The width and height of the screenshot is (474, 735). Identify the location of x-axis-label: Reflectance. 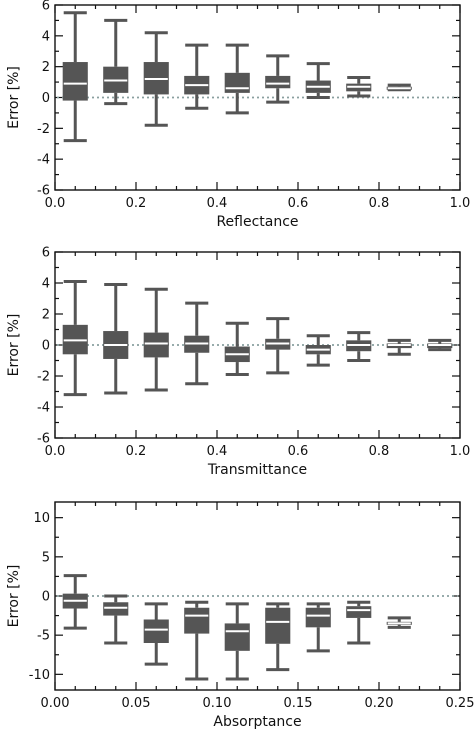
(257, 222).